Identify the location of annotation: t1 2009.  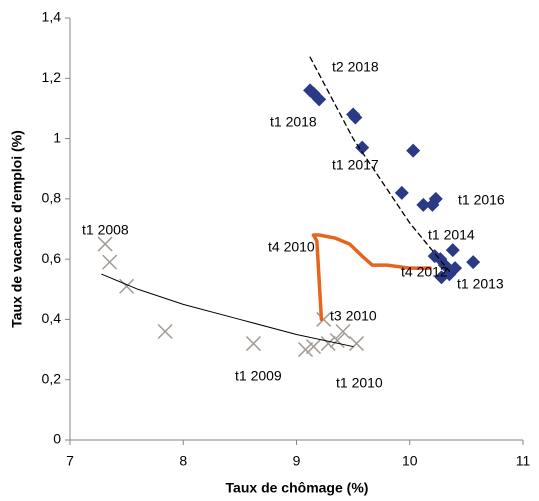
(258, 376).